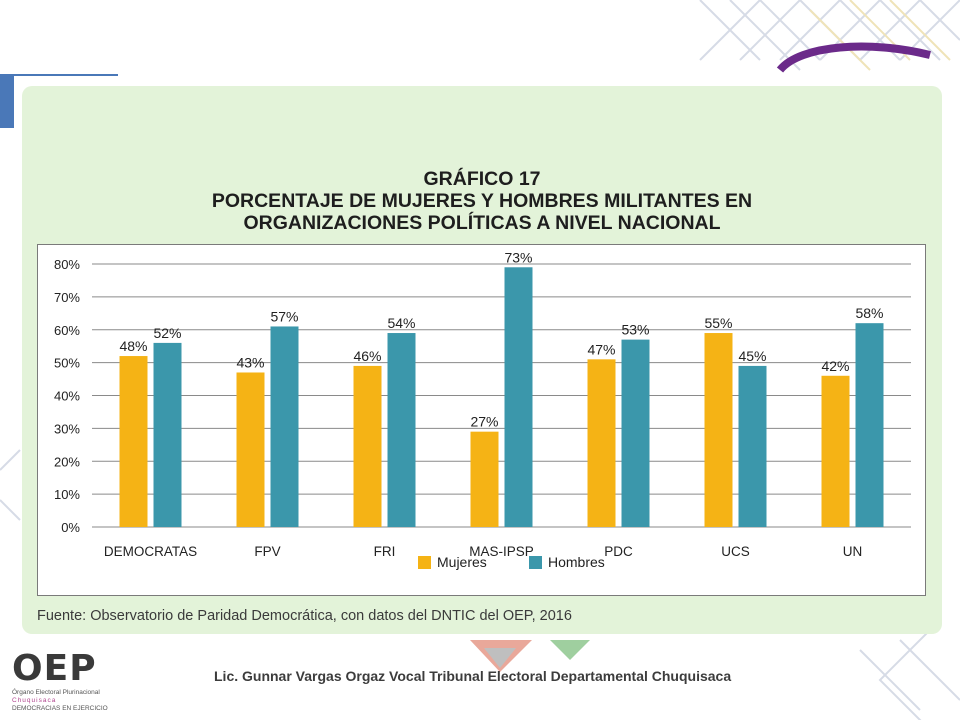 This screenshot has width=960, height=720. I want to click on legend-label-mujeres: Mujeres, so click(462, 562).